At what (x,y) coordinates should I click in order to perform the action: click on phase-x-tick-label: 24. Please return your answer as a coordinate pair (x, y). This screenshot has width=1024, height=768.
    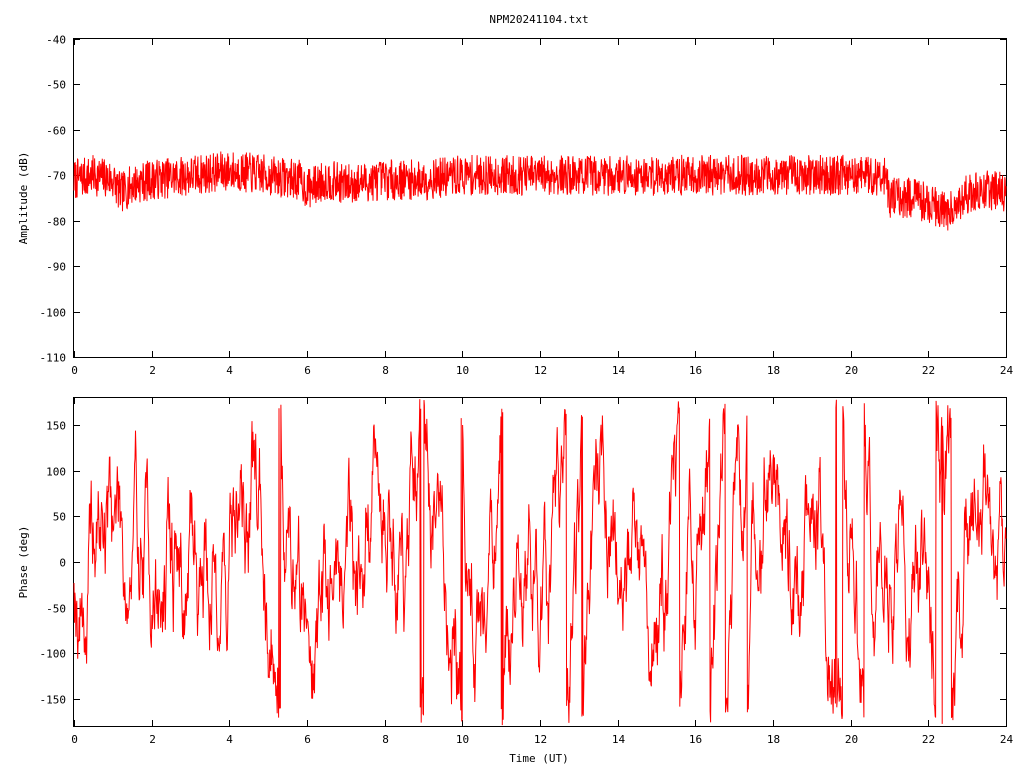
    Looking at the image, I should click on (1007, 739).